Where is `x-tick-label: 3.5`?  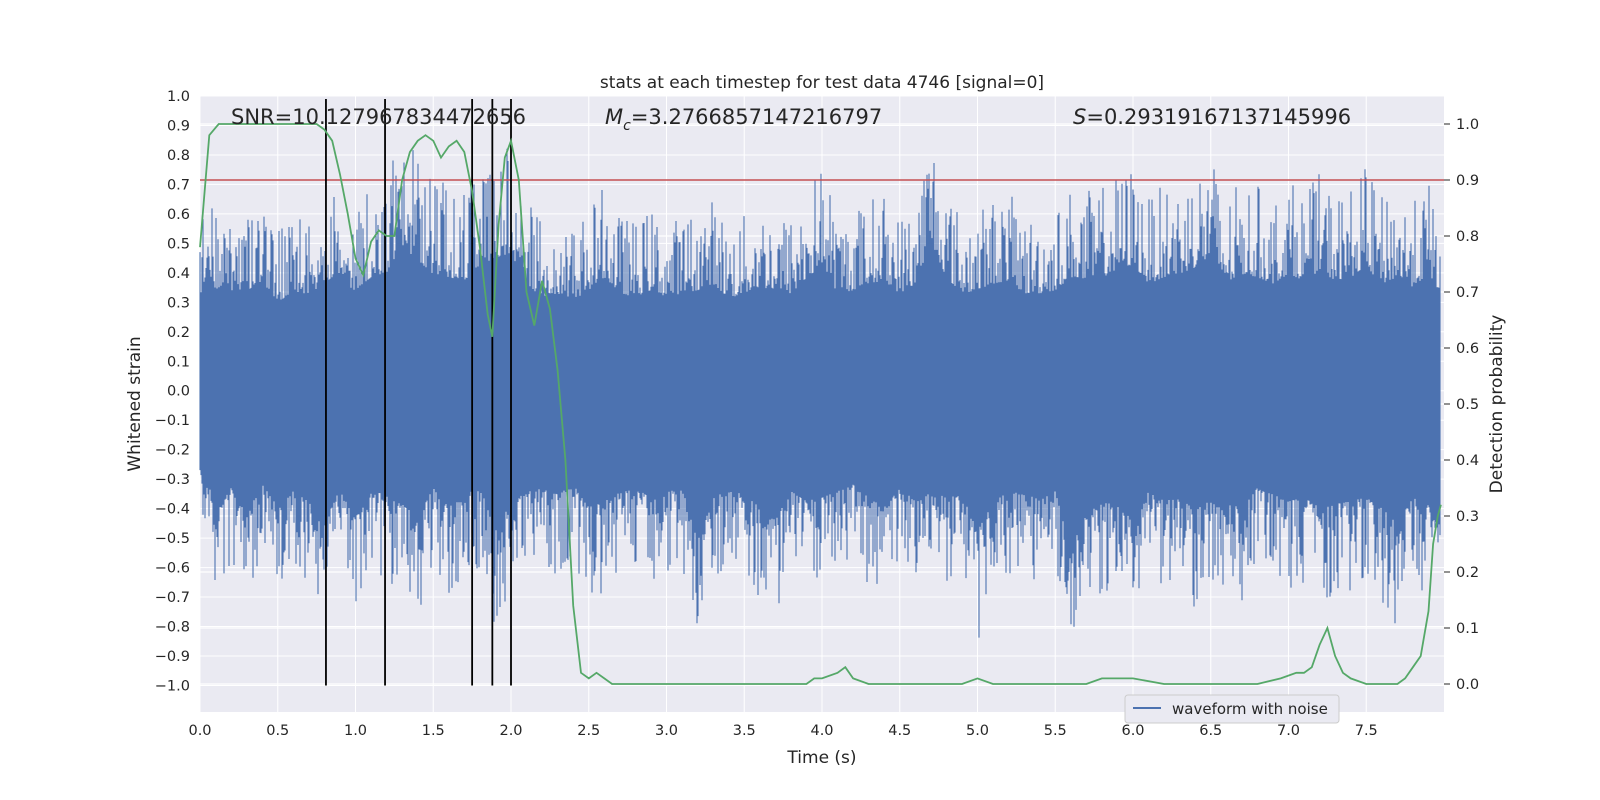
x-tick-label: 3.5 is located at coordinates (744, 731).